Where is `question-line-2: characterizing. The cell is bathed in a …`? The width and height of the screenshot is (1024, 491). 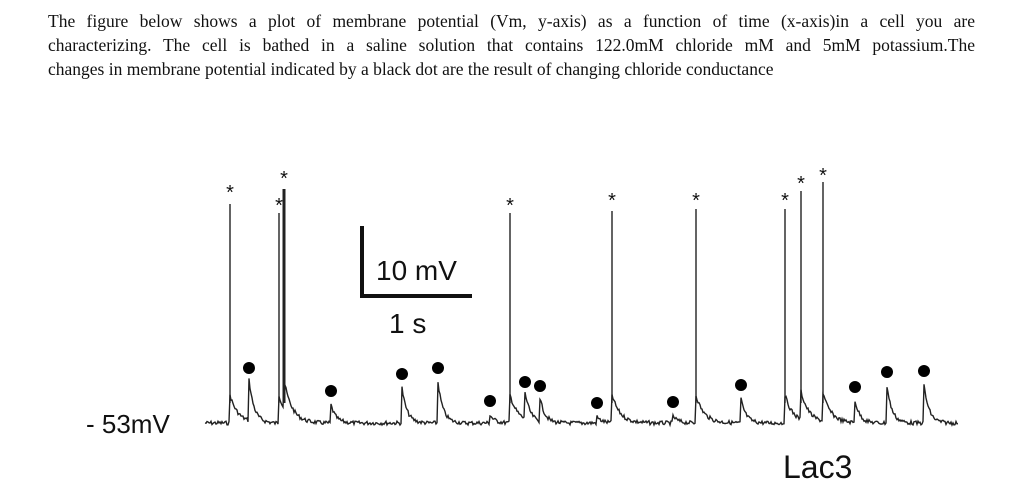
question-line-2: characterizing. The cell is bathed in a … is located at coordinates (511, 45).